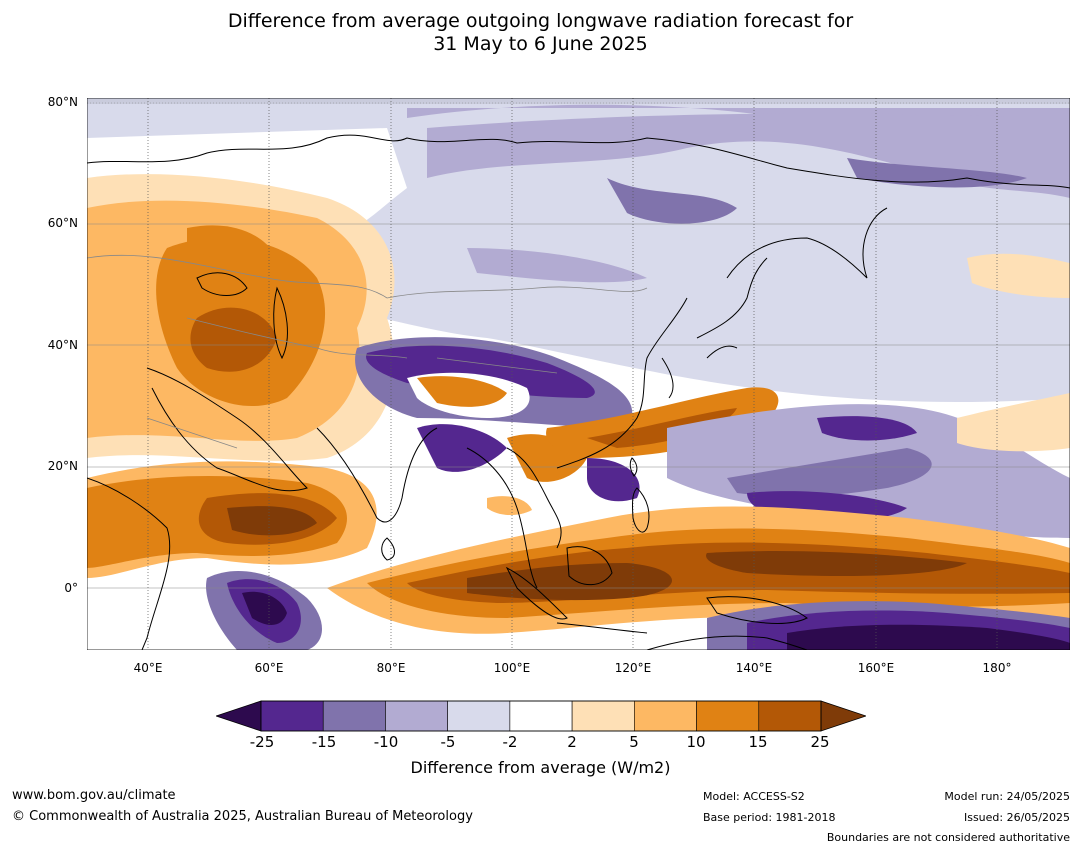  Describe the element at coordinates (148, 668) in the screenshot. I see `lon-label-40e: 40°E` at that location.